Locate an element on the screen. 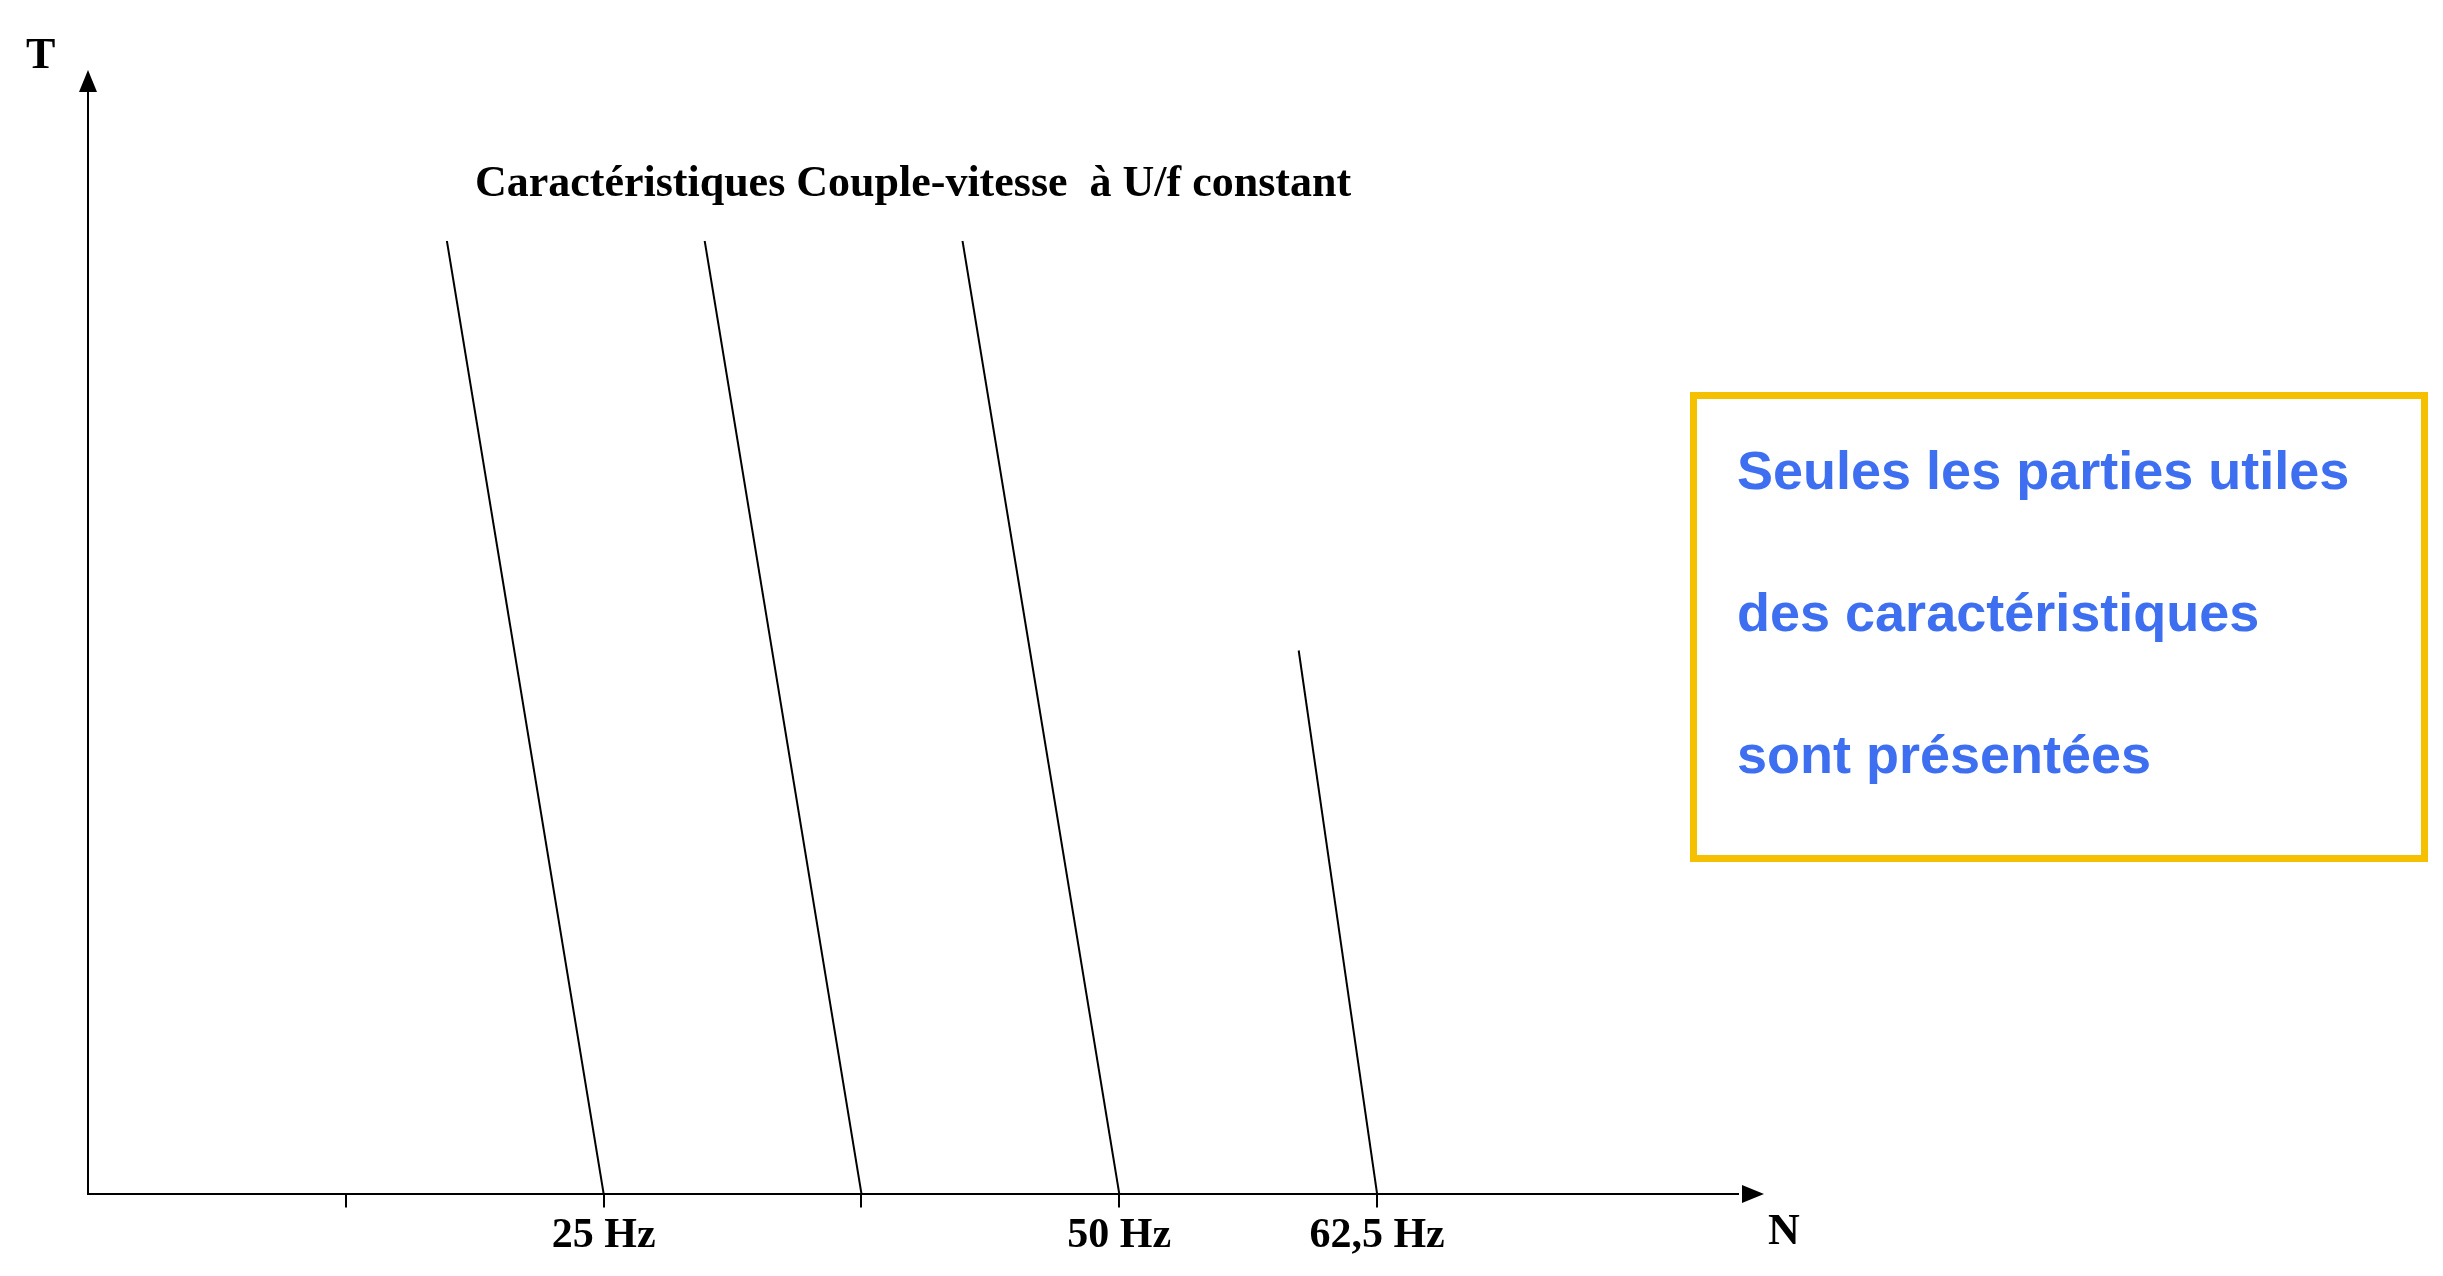  x-tick-label: 25 Hz is located at coordinates (603, 1232).